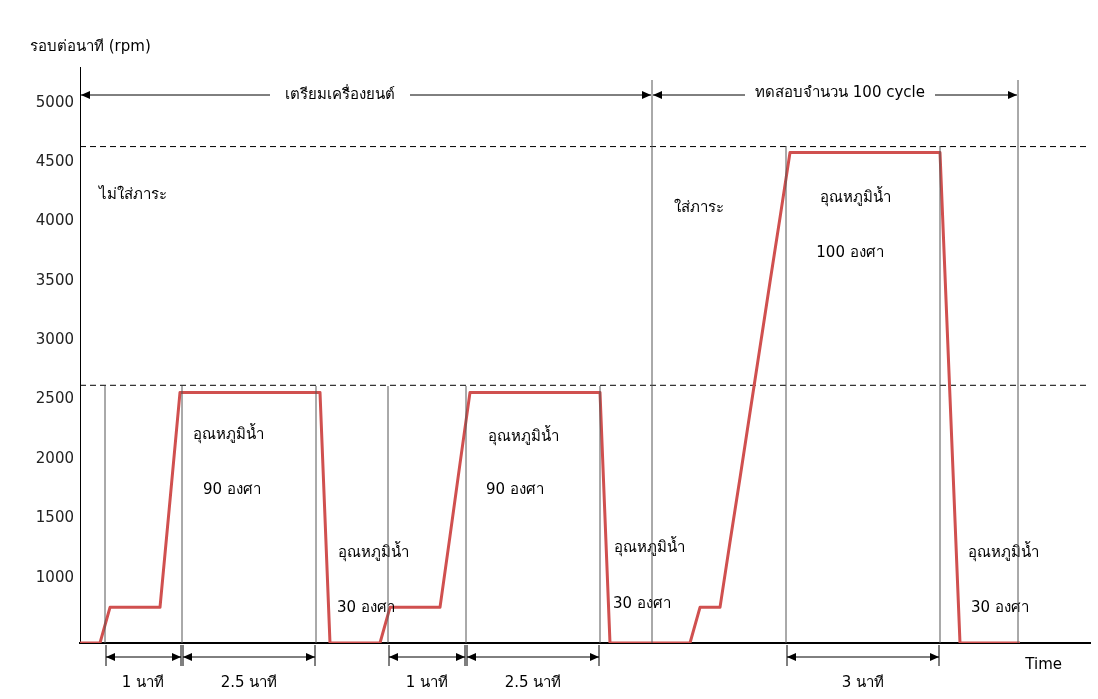 The image size is (1098, 699). What do you see at coordinates (850, 251) in the screenshot?
I see `annotation: 100 องศา` at bounding box center [850, 251].